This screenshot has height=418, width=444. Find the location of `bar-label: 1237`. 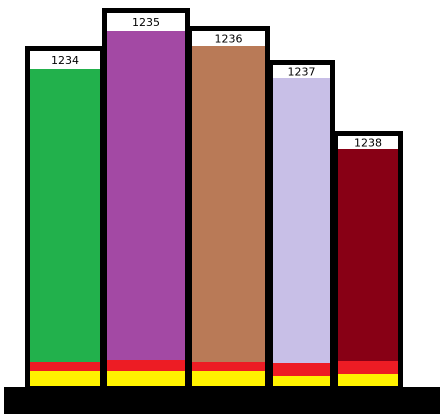

bar-label: 1237 is located at coordinates (302, 72).